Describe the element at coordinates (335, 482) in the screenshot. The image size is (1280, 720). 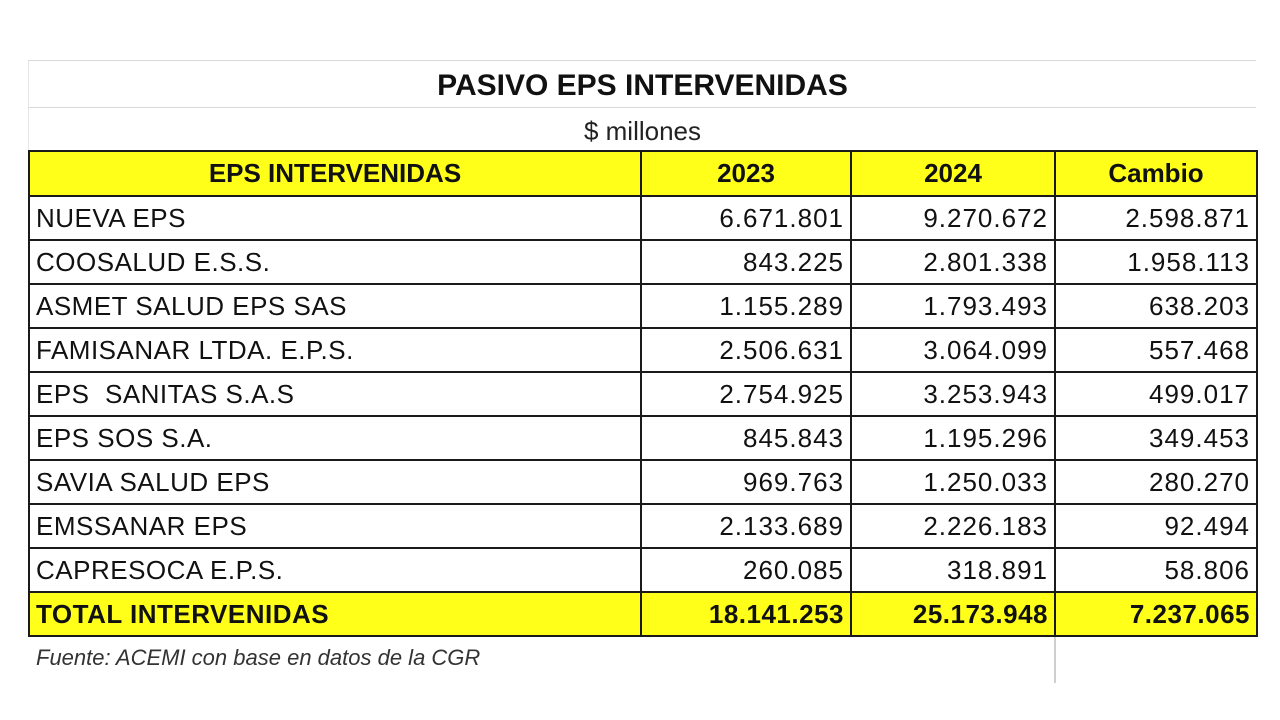
I see `eps-name-cell: SAVIA SALUD EPS` at that location.